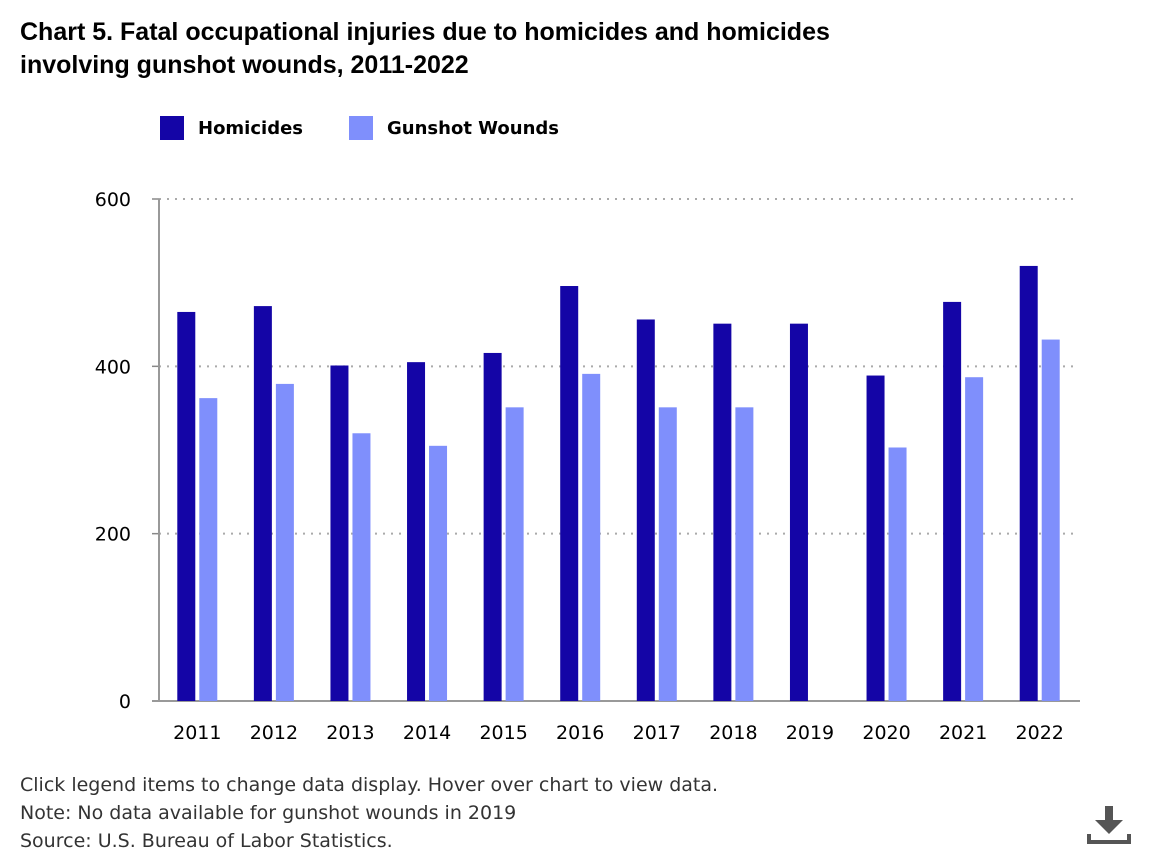 This screenshot has width=1160, height=860. I want to click on bar-gunshot-wounds-2020, so click(897, 574).